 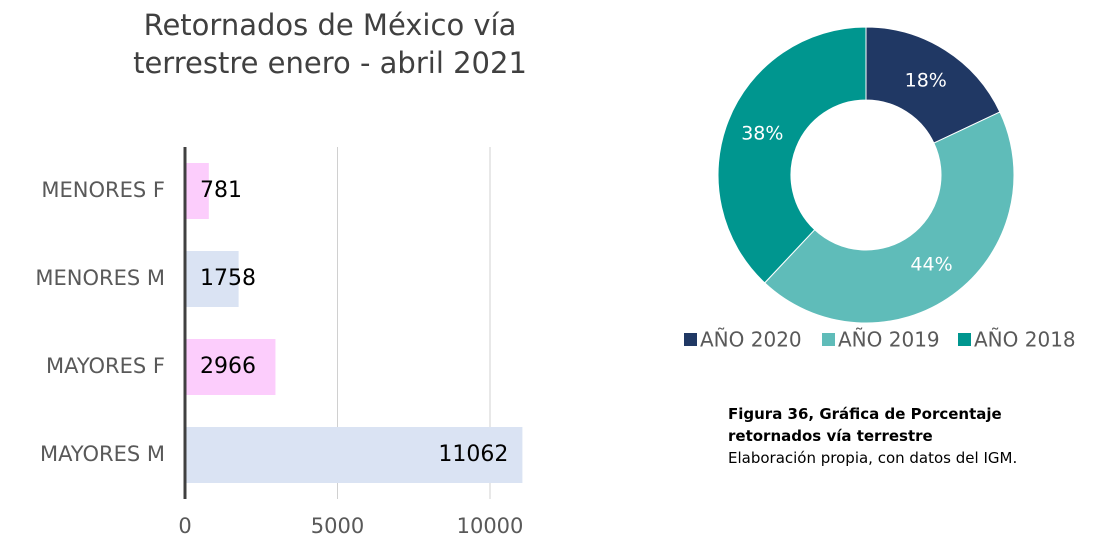 What do you see at coordinates (100, 278) in the screenshot?
I see `y-tick-label: MENORES M` at bounding box center [100, 278].